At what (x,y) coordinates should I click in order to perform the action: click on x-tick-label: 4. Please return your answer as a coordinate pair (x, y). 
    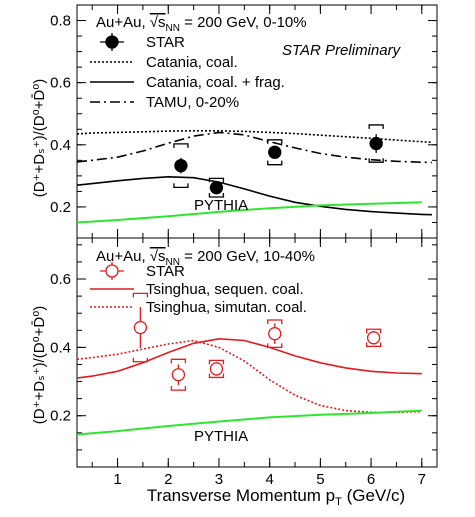
    Looking at the image, I should click on (270, 479).